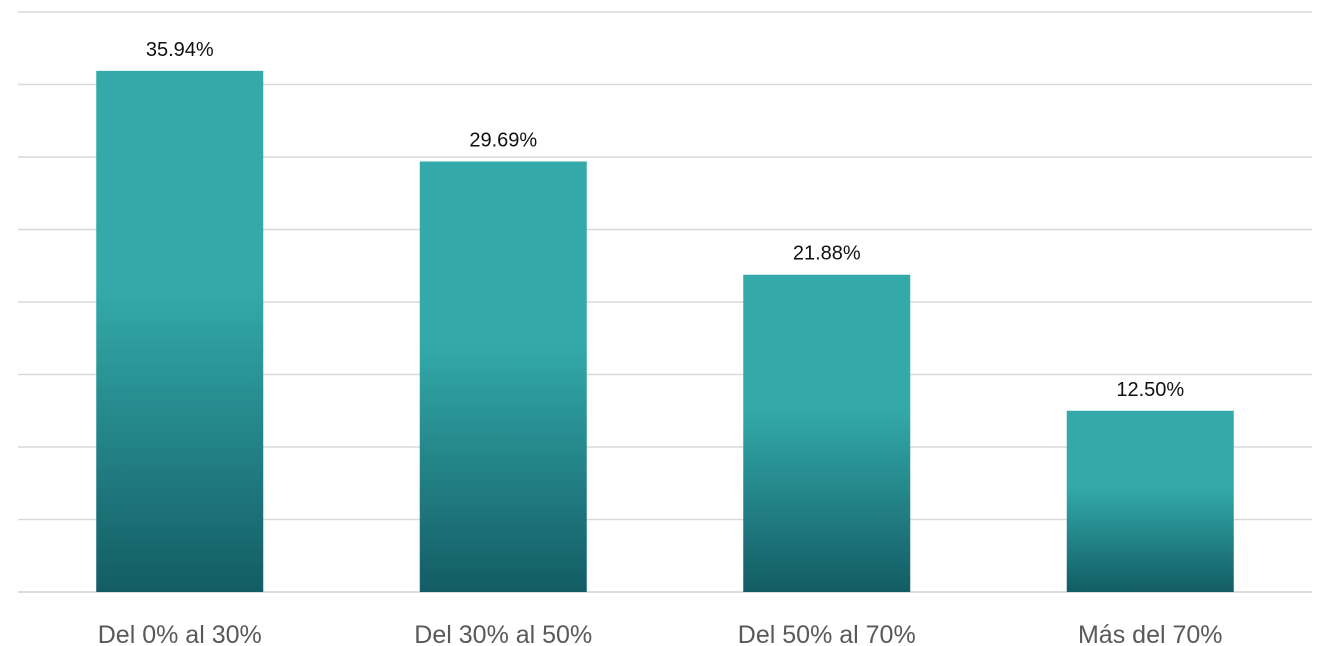 Image resolution: width=1332 pixels, height=646 pixels. Describe the element at coordinates (1150, 633) in the screenshot. I see `category-label: Más del 70%` at that location.